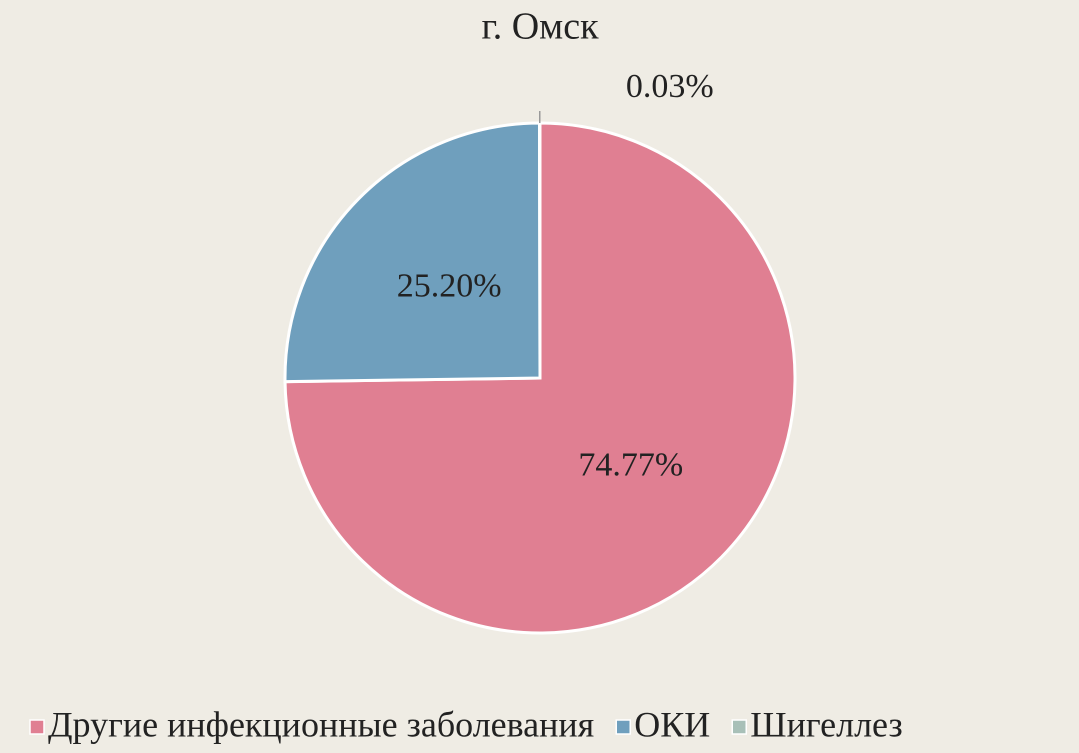 The image size is (1079, 753). Describe the element at coordinates (540, 27) in the screenshot. I see `chart-title: г. Омск` at that location.